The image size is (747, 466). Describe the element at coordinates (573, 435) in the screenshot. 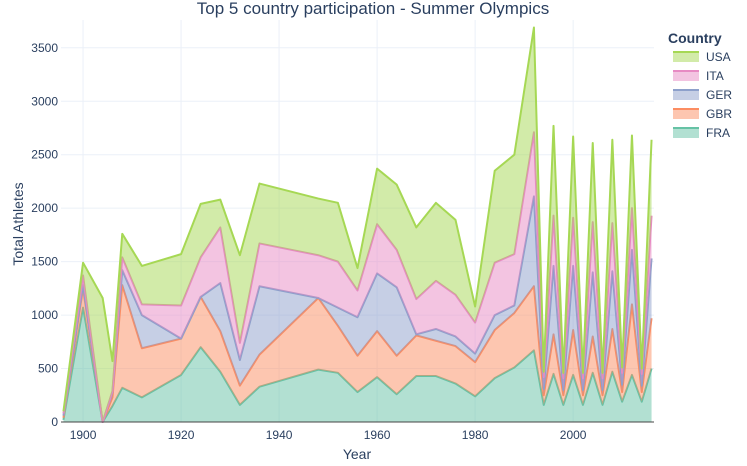

I see `x-tick-label: 2000` at that location.